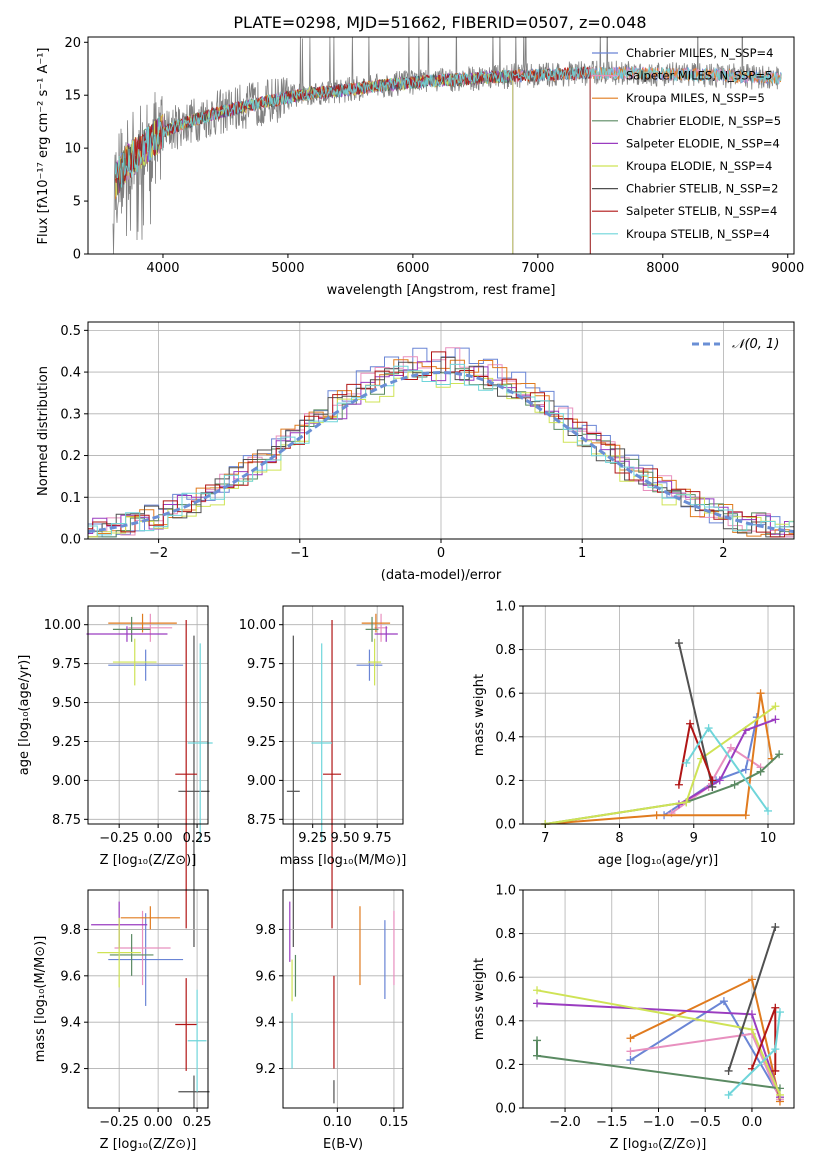  I want to click on weight-age-frame, so click(658, 715).